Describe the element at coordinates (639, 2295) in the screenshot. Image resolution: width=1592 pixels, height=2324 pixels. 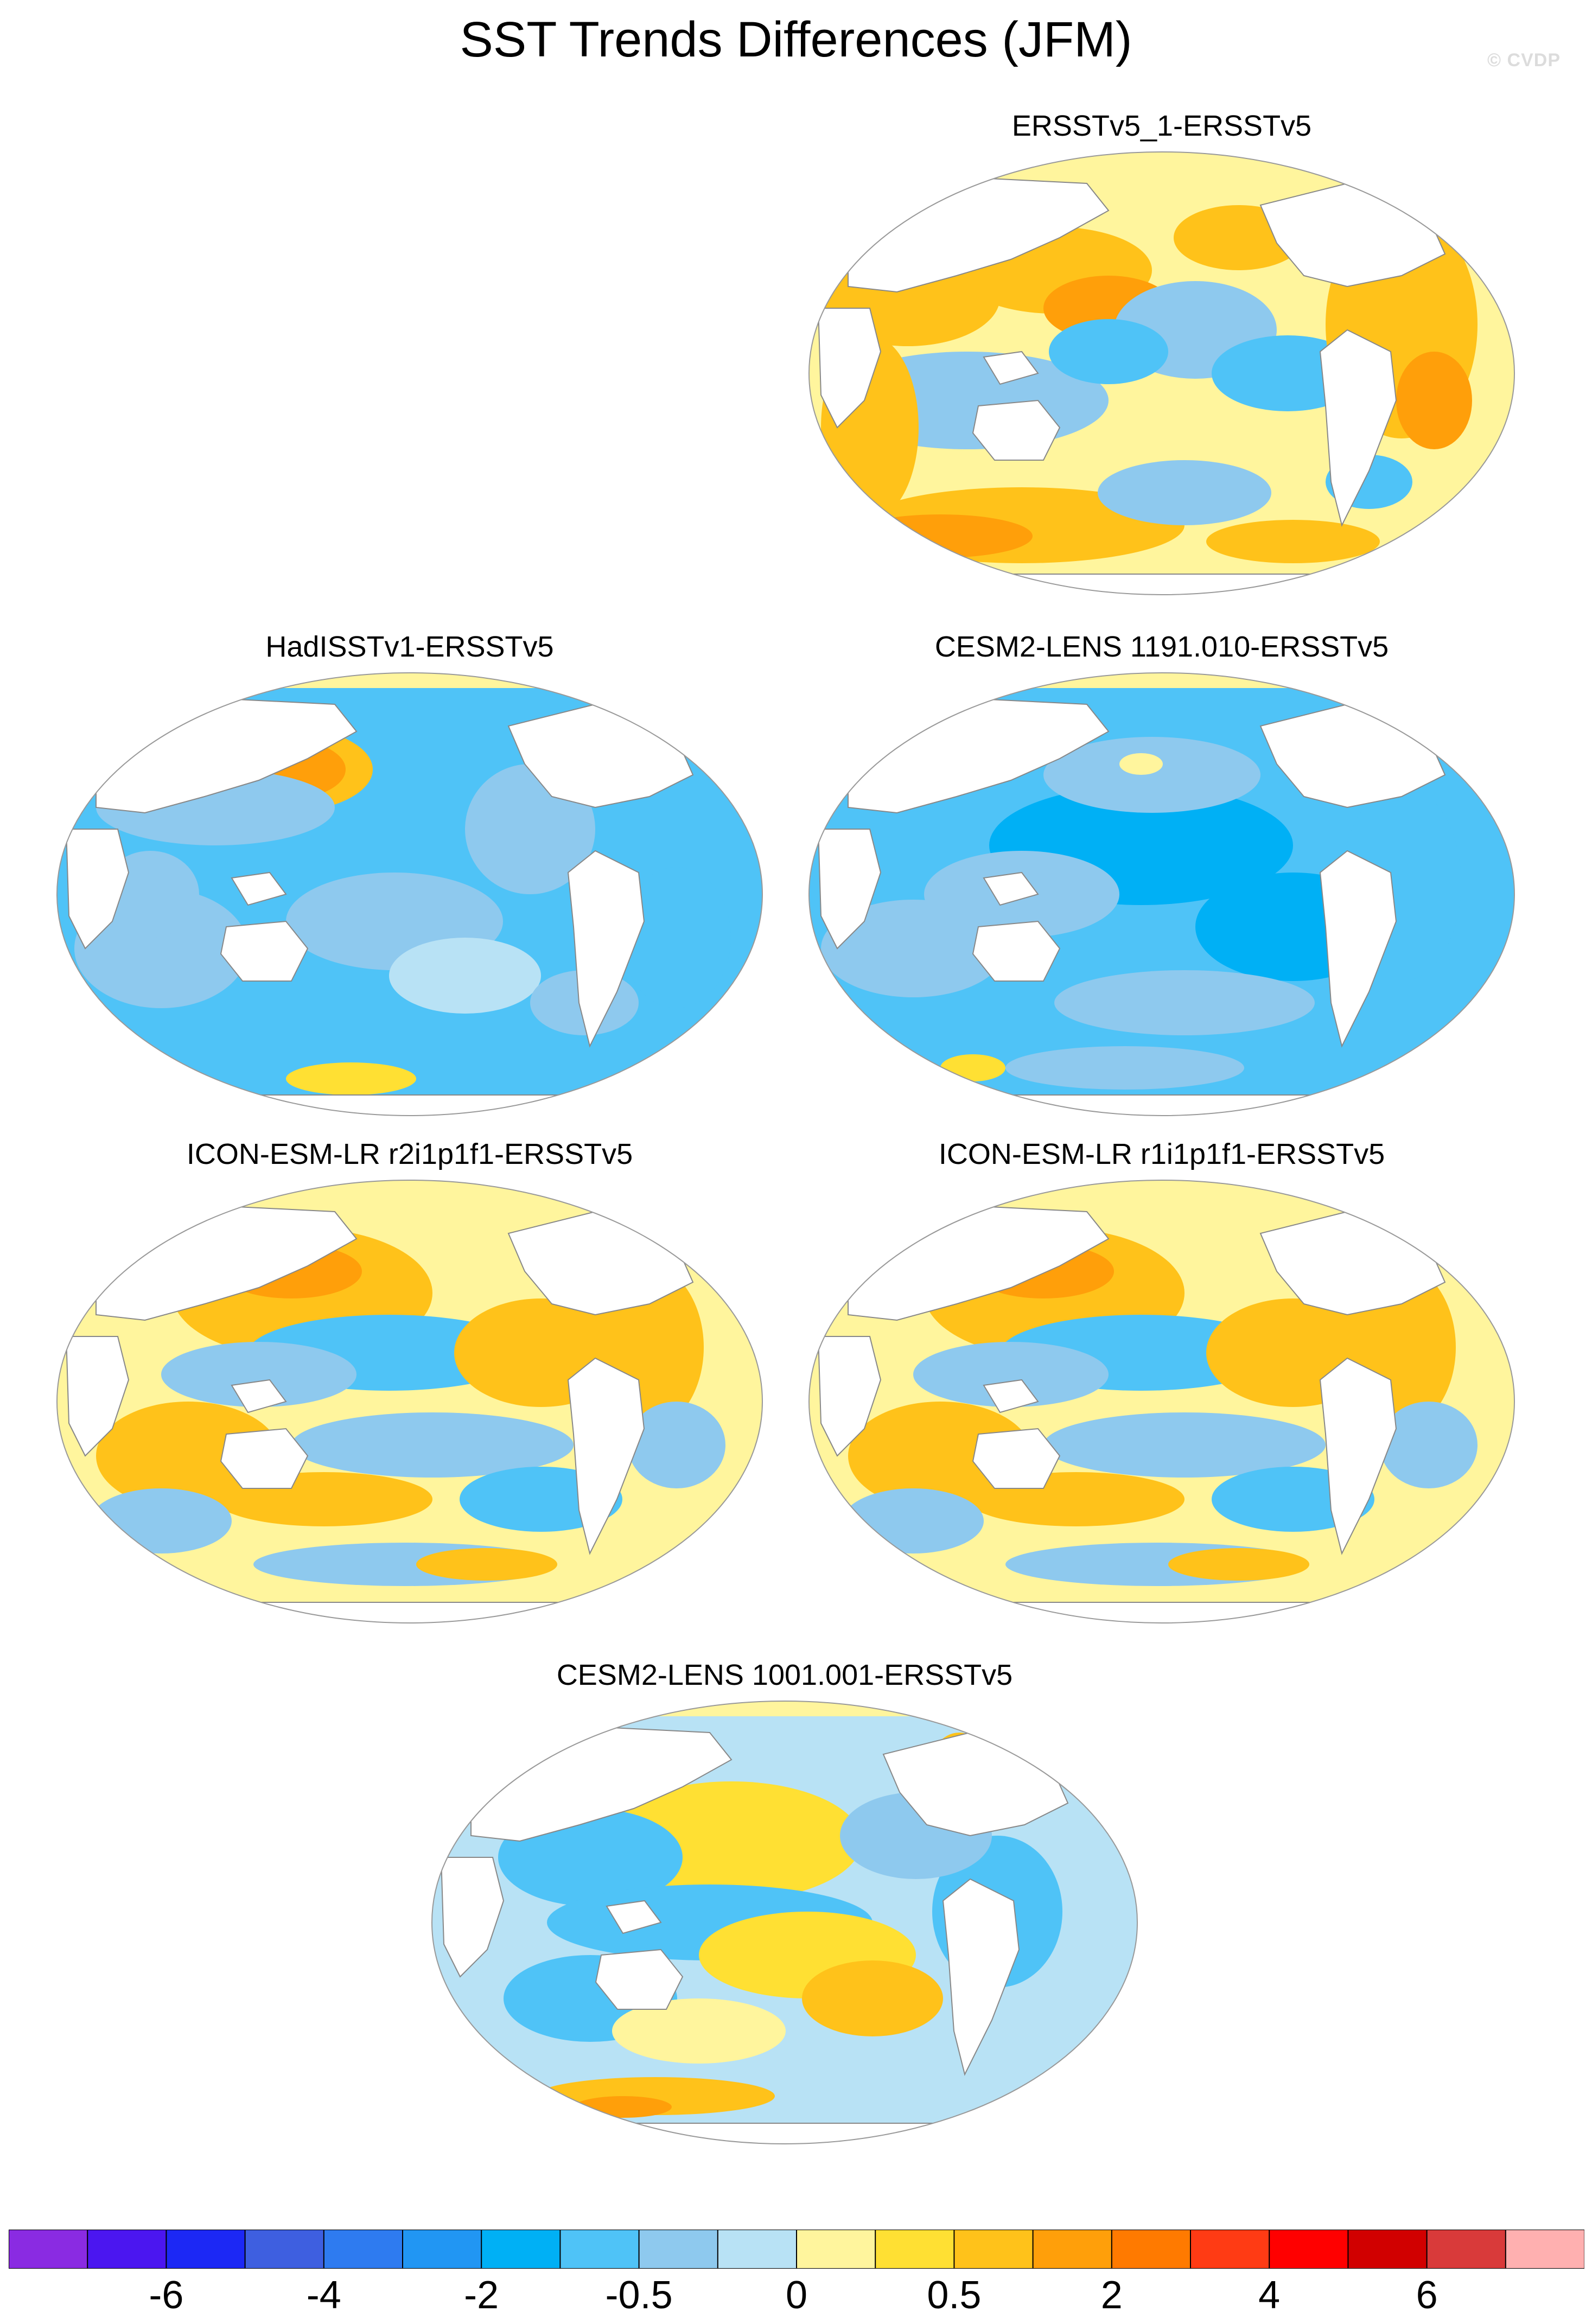
I see `colorbar-tick-label: -0.5` at that location.